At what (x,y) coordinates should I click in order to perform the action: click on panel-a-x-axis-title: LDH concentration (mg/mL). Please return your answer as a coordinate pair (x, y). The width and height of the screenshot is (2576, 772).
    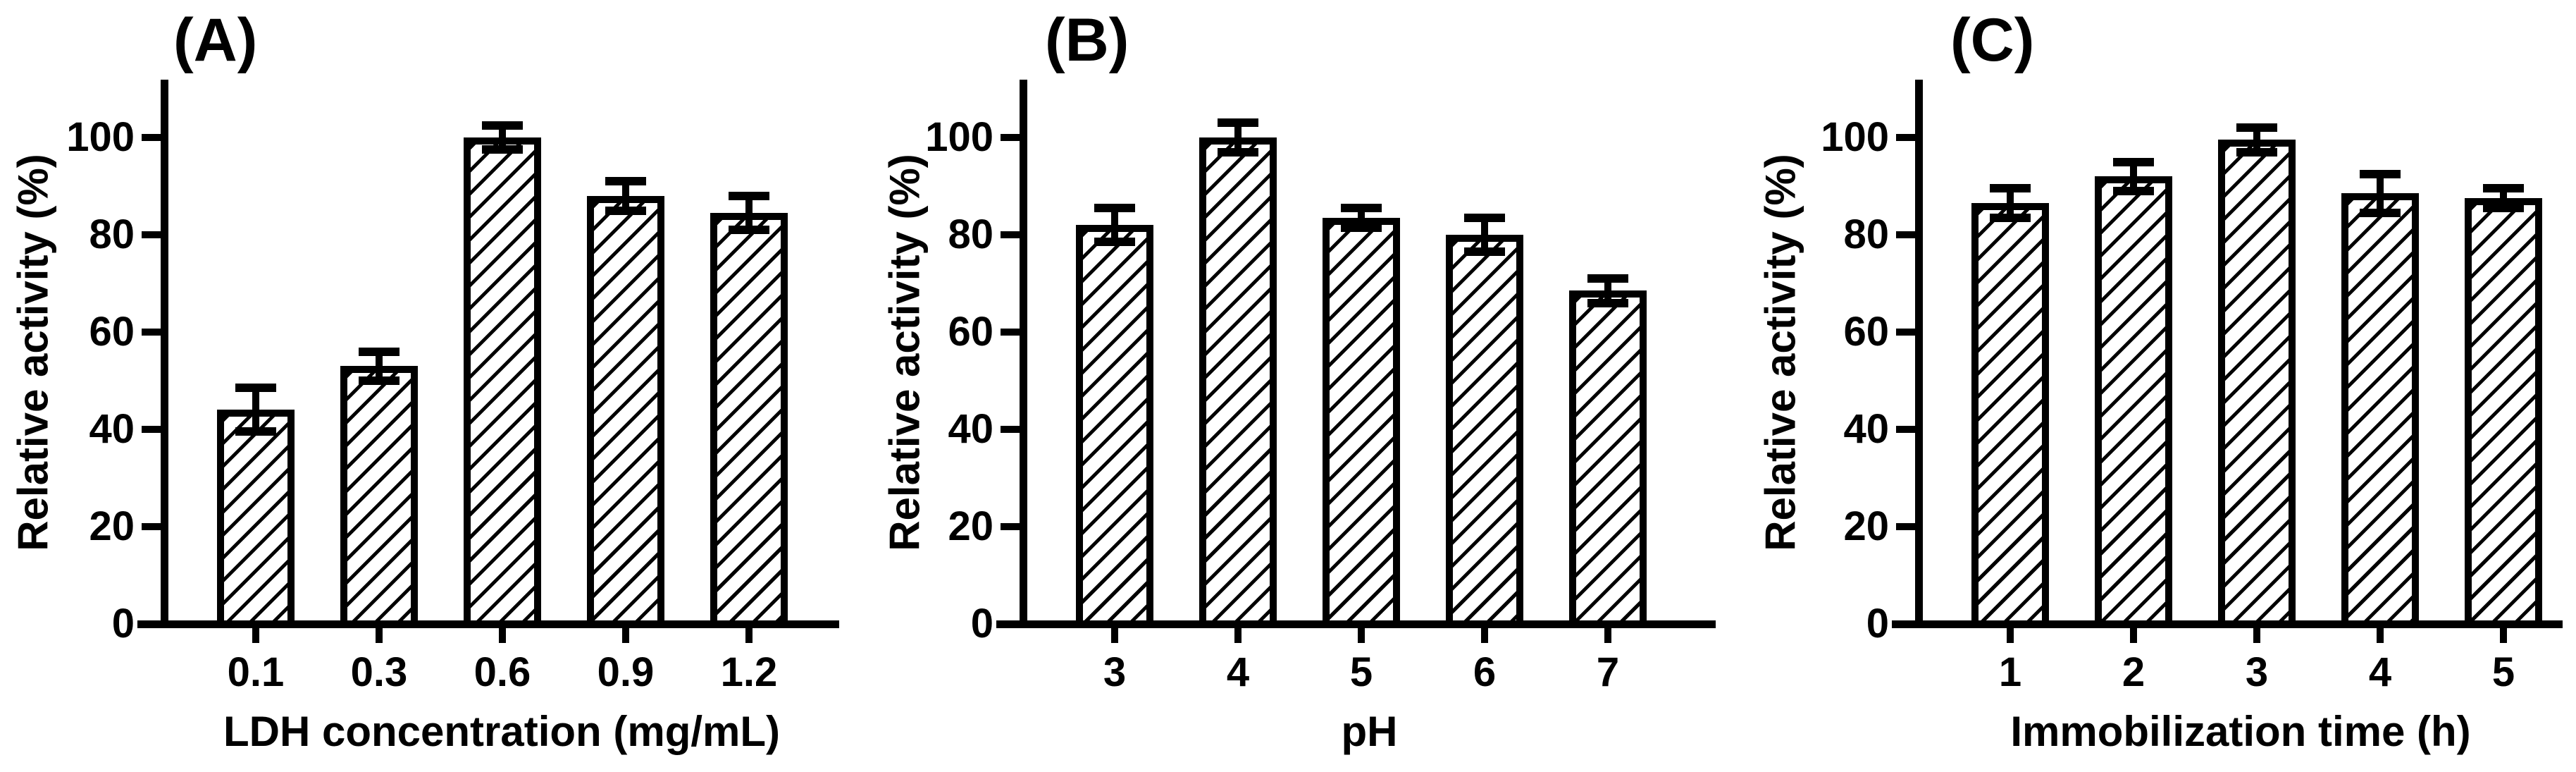
    Looking at the image, I should click on (501, 731).